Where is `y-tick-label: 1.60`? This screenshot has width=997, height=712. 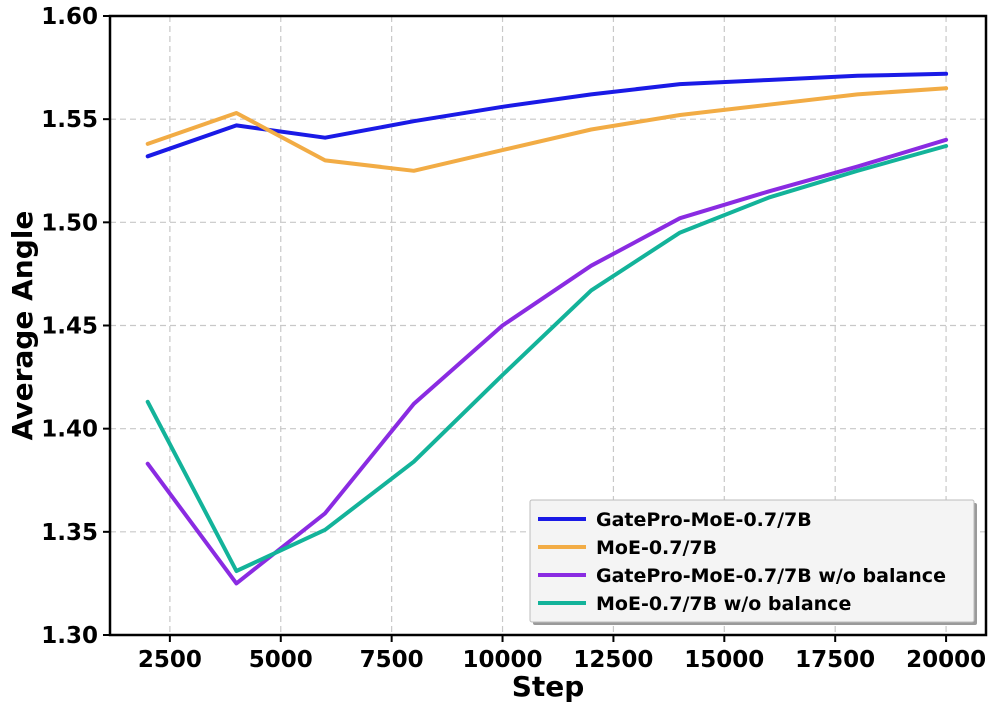 y-tick-label: 1.60 is located at coordinates (69, 17).